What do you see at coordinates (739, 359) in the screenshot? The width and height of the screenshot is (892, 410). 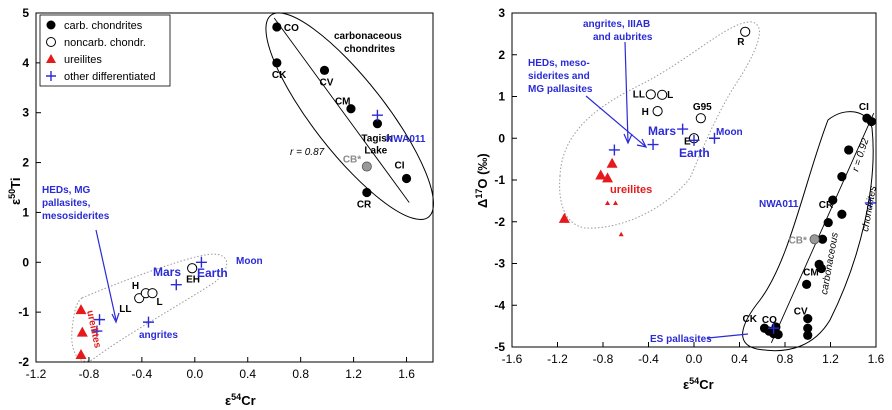 I see `right-x-tick-label: 0.4` at bounding box center [739, 359].